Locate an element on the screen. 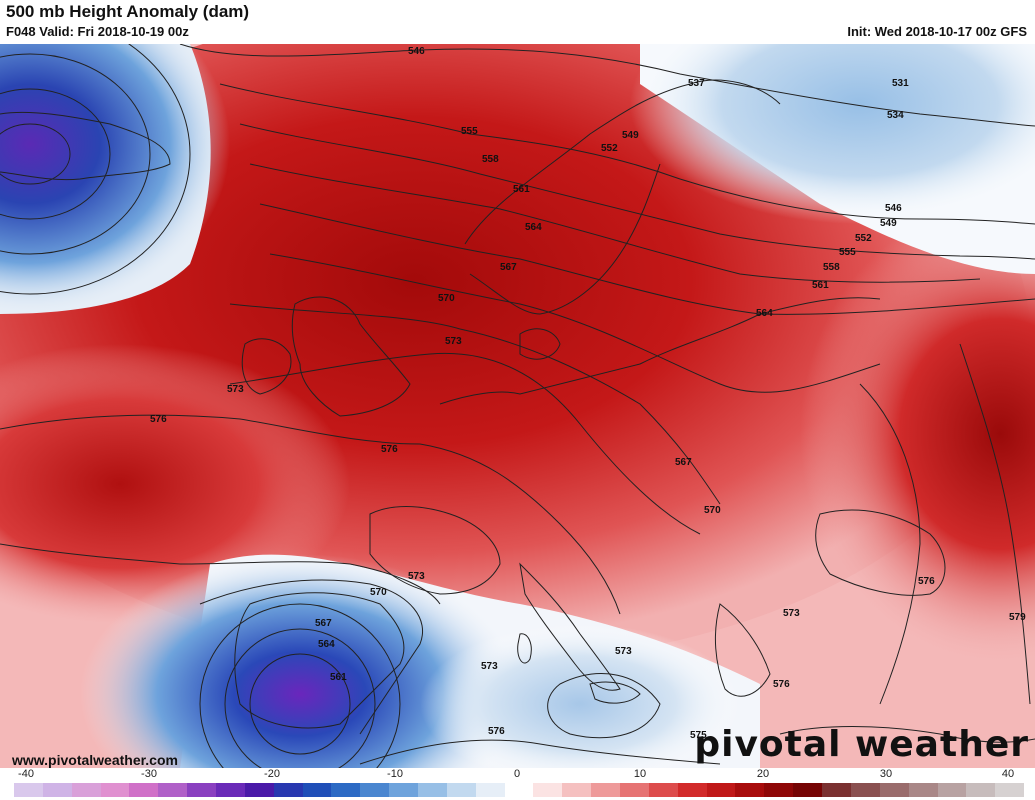  sicily-coast is located at coordinates (615, 692).